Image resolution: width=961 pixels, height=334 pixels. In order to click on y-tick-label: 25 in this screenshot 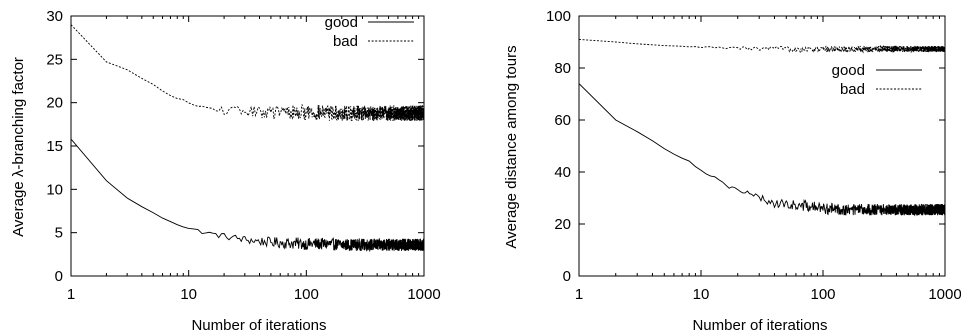, I will do `click(54, 59)`.